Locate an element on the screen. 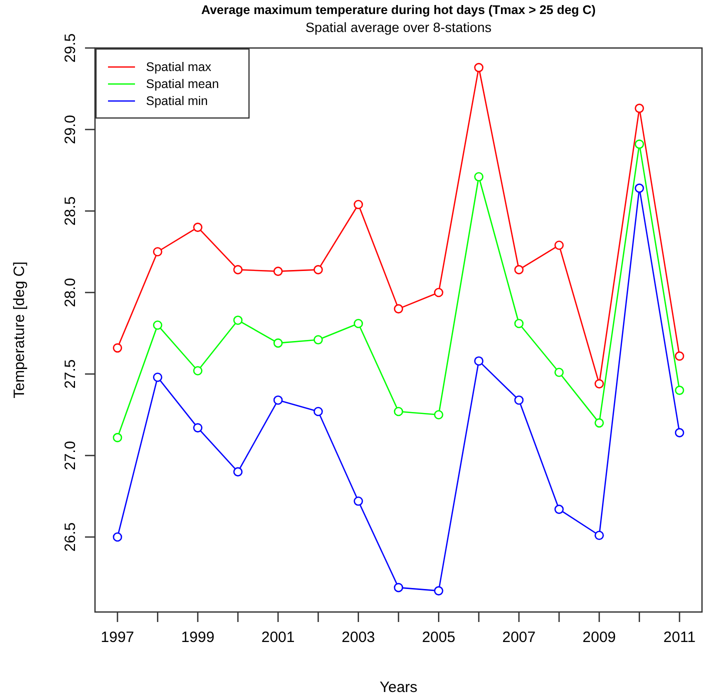 This screenshot has width=706, height=697. y-axis-title: Temperature [deg C] is located at coordinates (19, 330).